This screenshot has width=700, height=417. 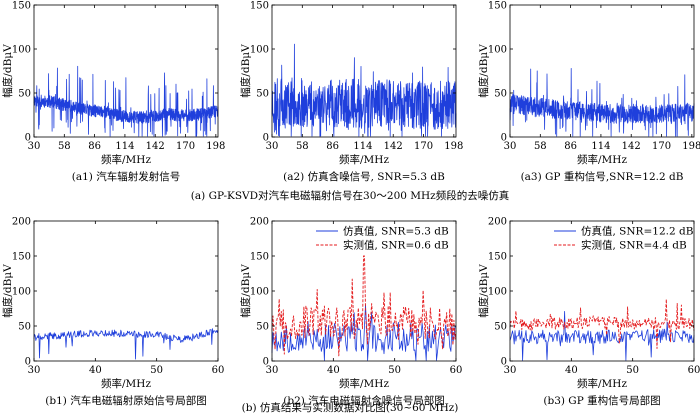 I want to click on x-axis-label-a3: 频率/MHz, so click(x=602, y=159).